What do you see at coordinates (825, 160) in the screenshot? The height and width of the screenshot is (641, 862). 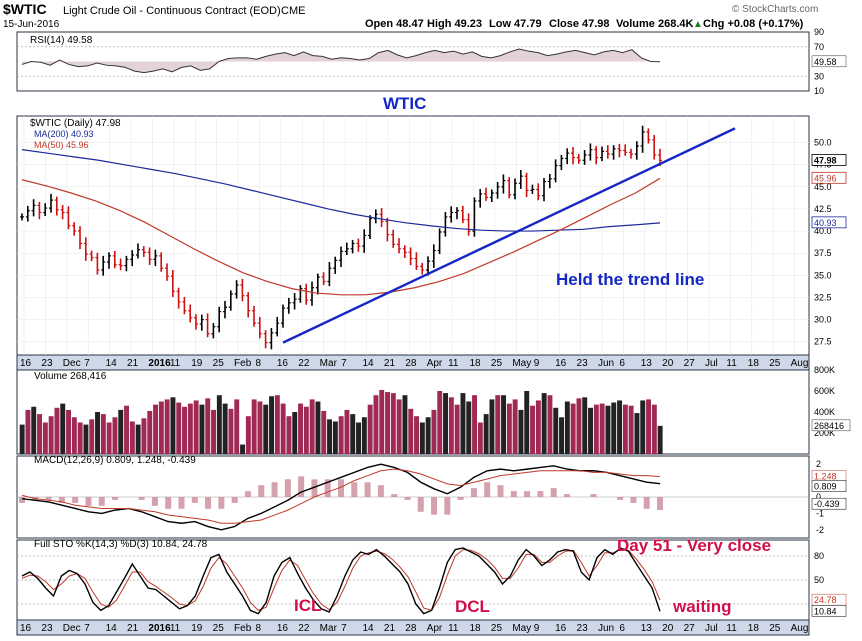 I see `price-last-value: 47.98` at bounding box center [825, 160].